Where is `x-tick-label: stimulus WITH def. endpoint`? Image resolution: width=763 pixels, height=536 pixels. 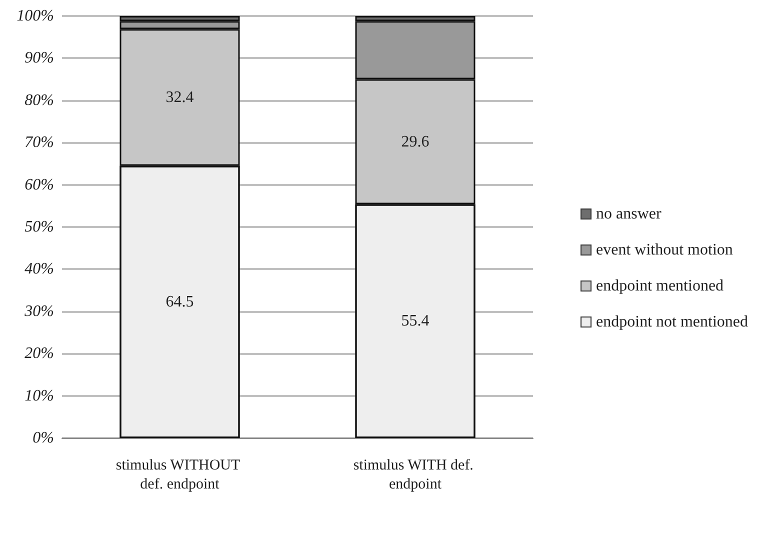 x-tick-label: stimulus WITH def. endpoint is located at coordinates (415, 475).